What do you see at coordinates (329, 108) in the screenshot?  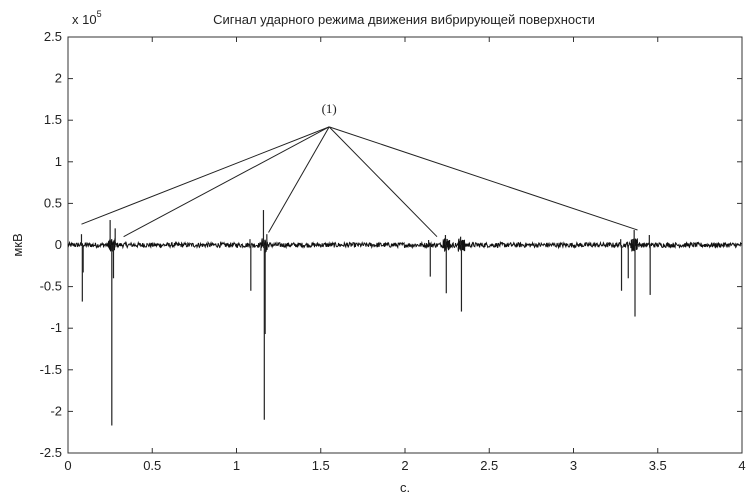 I see `annotation-label: (1)` at bounding box center [329, 108].